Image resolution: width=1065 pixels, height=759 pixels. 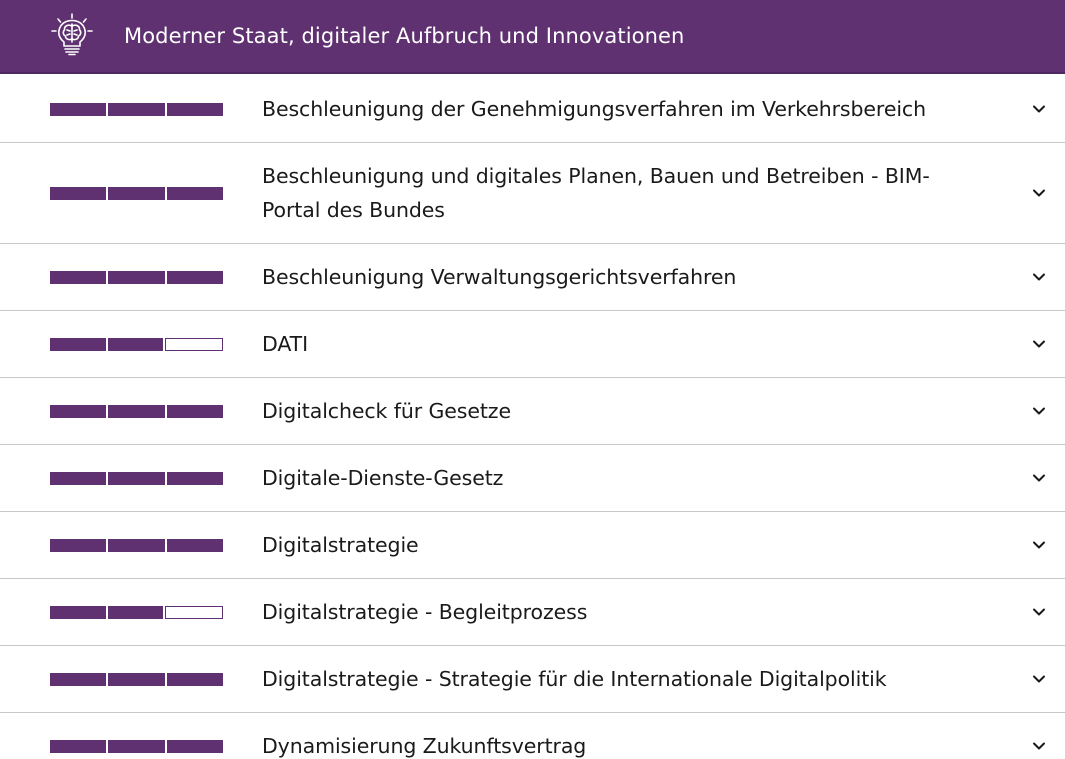 What do you see at coordinates (72, 34) in the screenshot?
I see `lightbulb-brain-icon` at bounding box center [72, 34].